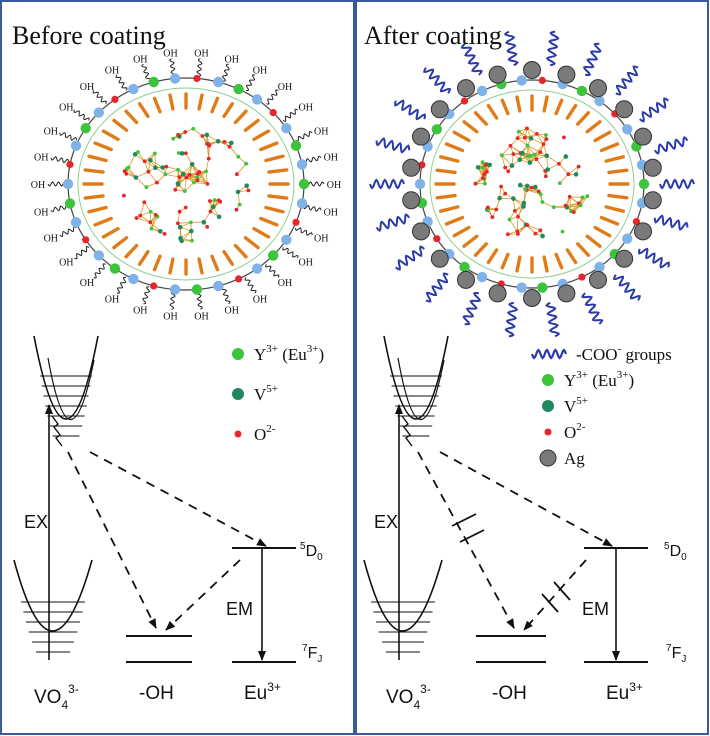 The image size is (710, 736). Describe the element at coordinates (71, 389) in the screenshot. I see `excited-state-parabola-inner` at that location.